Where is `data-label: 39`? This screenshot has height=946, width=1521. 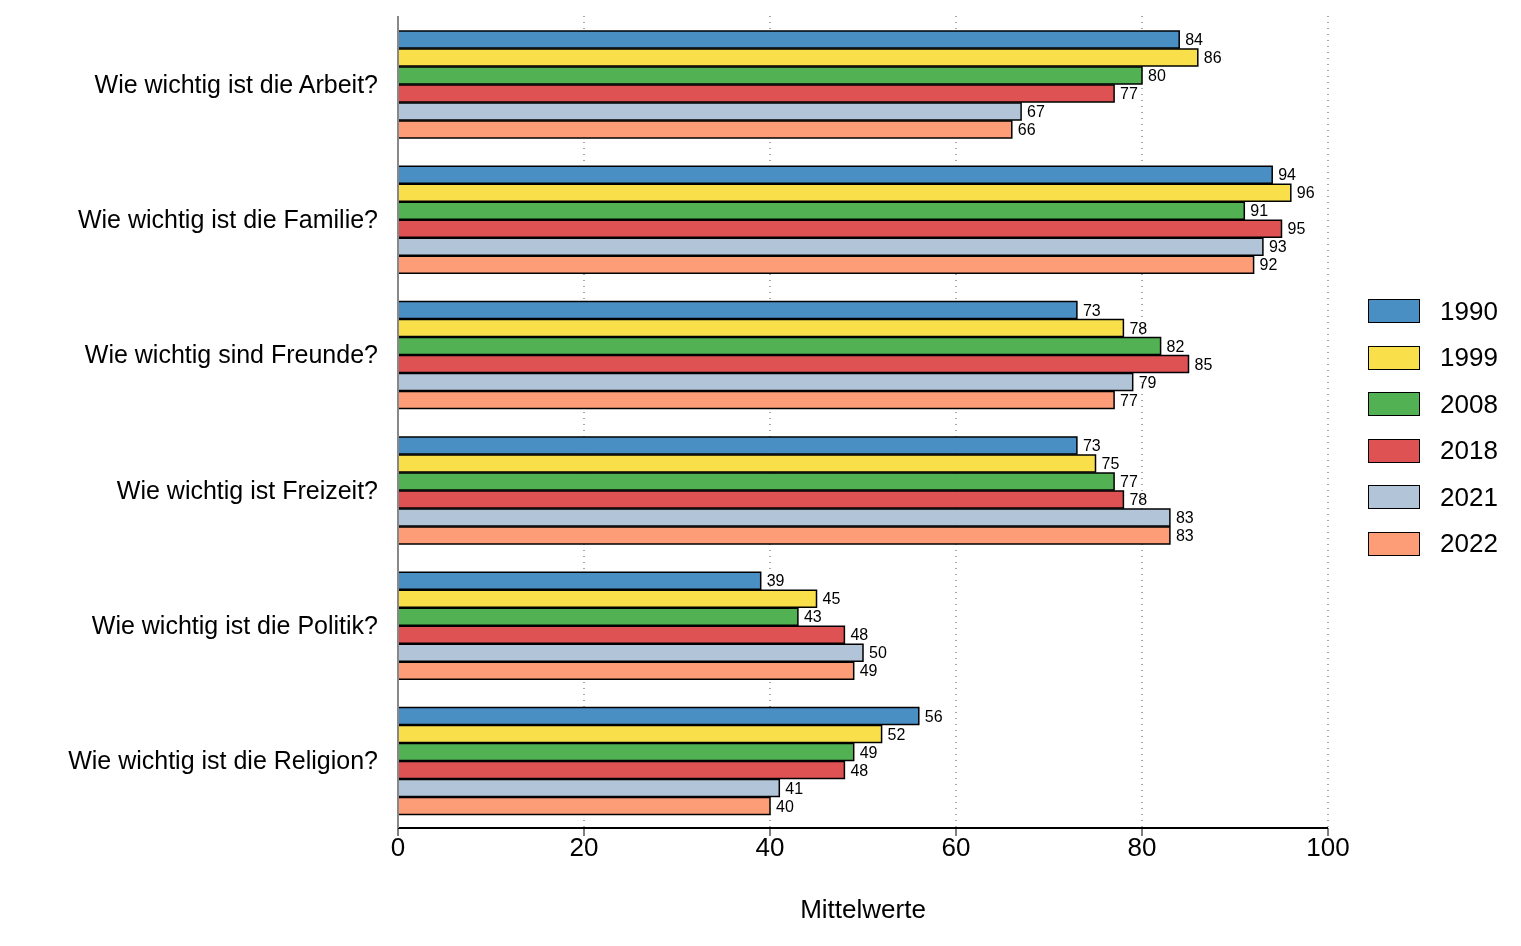 data-label: 39 is located at coordinates (775, 581).